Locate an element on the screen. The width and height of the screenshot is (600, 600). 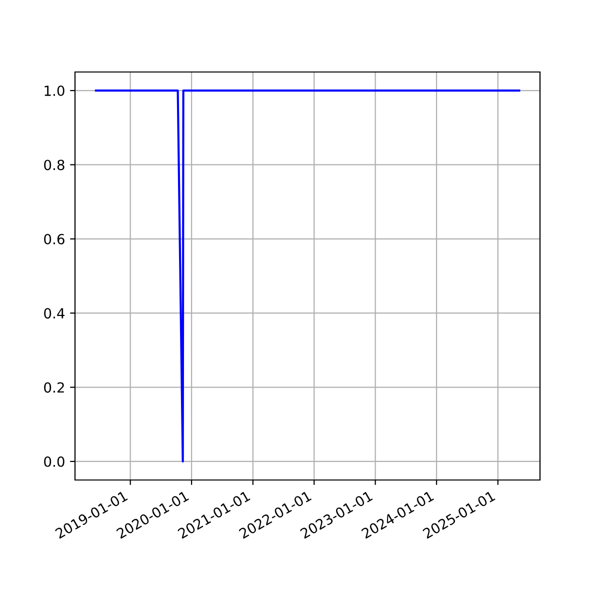
y-tick-label: 1.0 is located at coordinates (54, 91).